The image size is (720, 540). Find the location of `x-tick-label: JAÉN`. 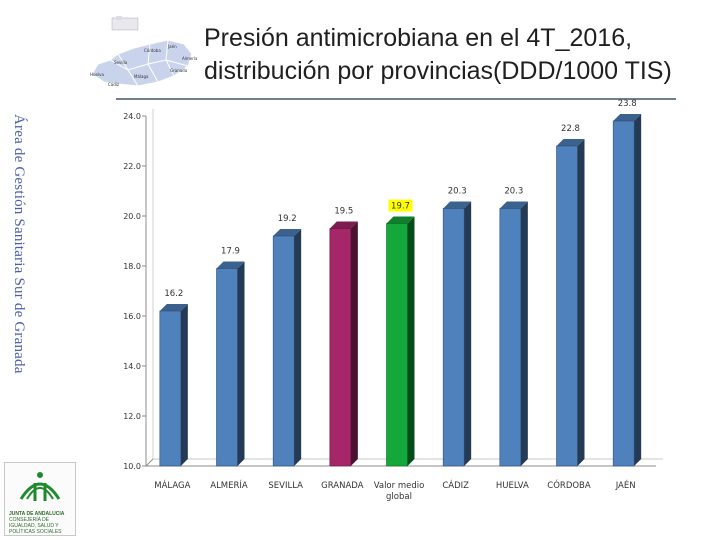

x-tick-label: JAÉN is located at coordinates (625, 485).